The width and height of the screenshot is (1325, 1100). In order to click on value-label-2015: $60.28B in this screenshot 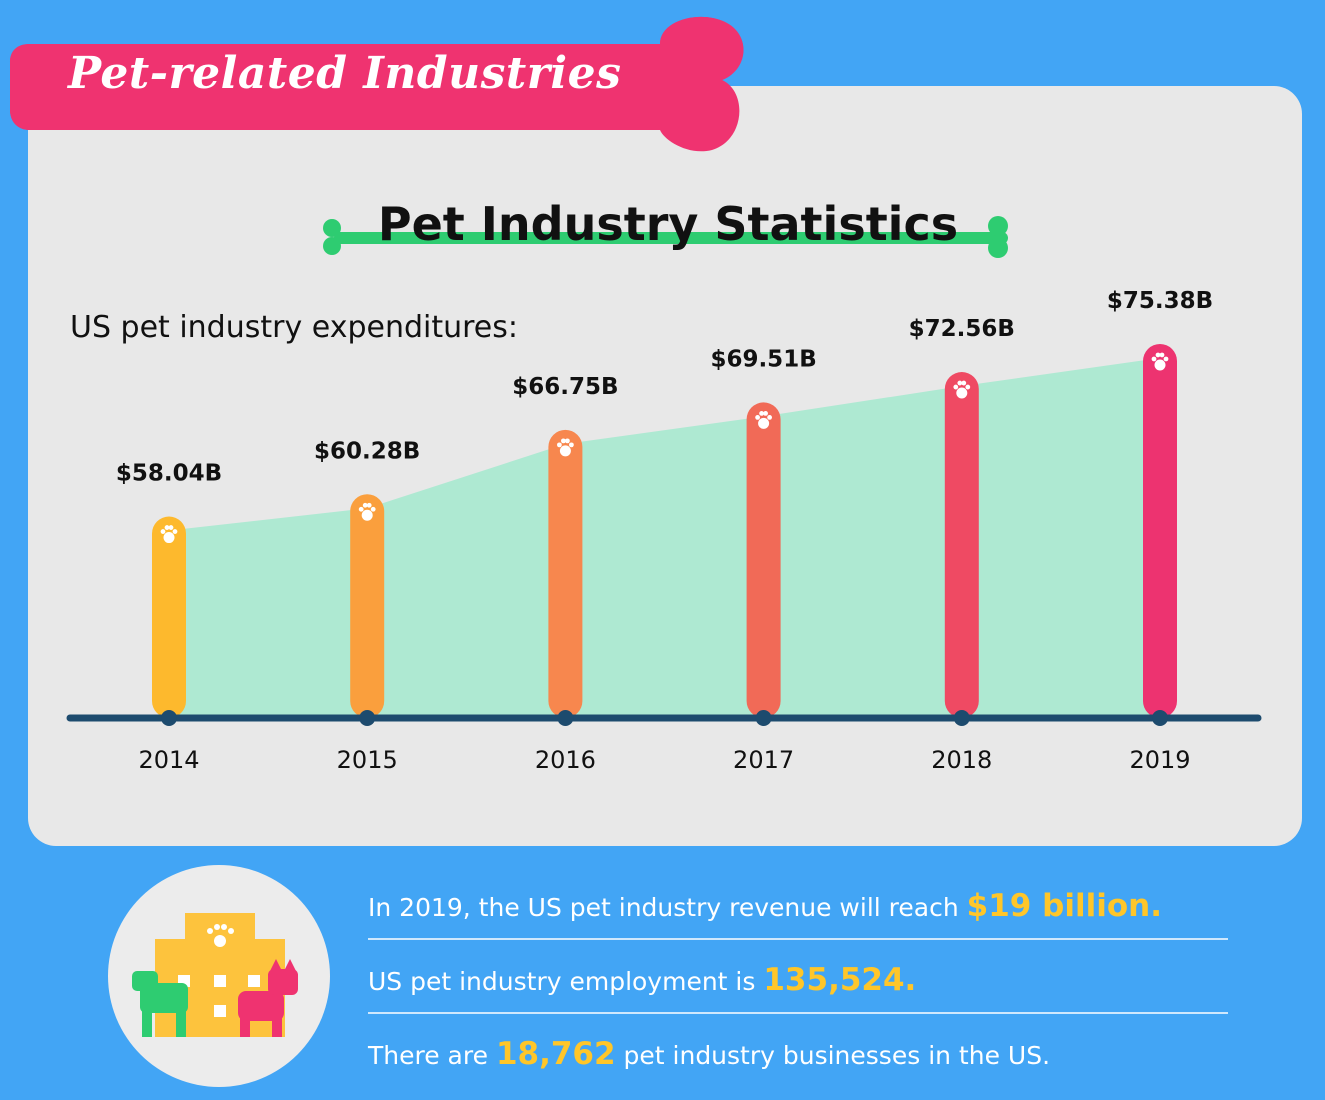, I will do `click(367, 451)`.